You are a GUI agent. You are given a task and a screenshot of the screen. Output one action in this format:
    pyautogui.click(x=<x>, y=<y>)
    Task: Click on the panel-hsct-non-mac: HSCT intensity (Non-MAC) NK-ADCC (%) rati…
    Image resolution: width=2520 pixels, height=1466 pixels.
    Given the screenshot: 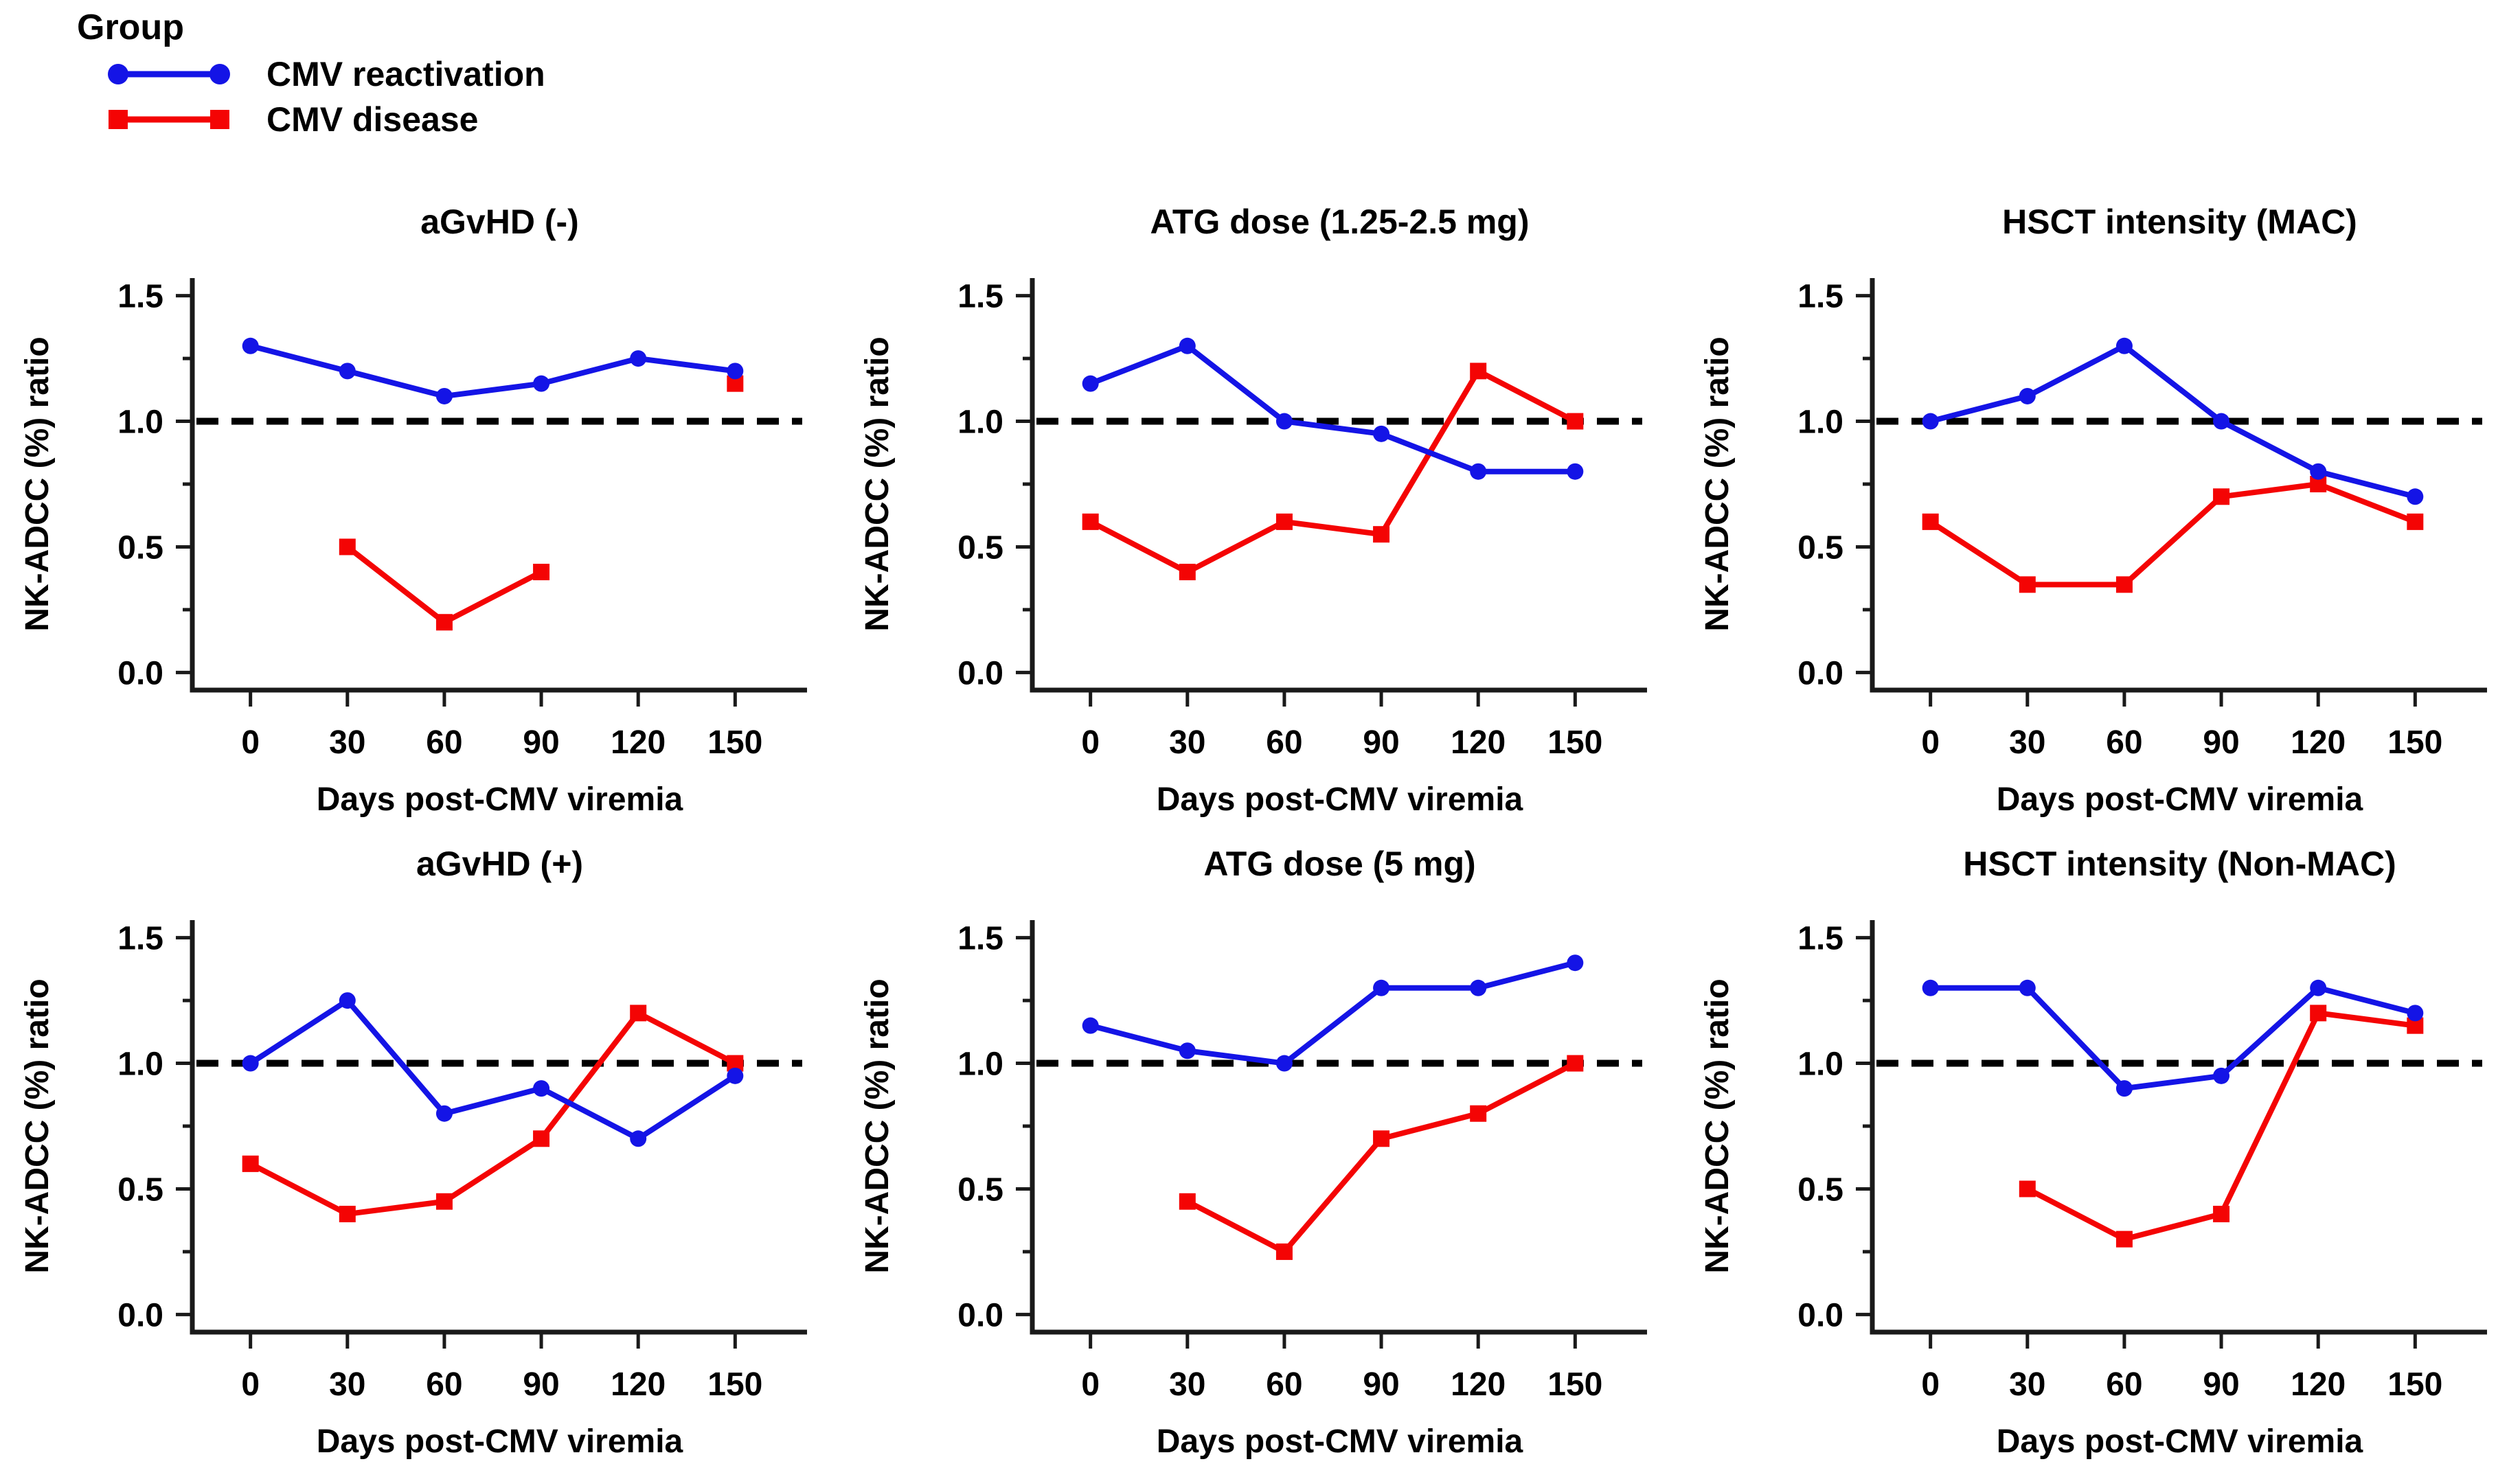 What is the action you would take?
    pyautogui.click(x=2100, y=1138)
    